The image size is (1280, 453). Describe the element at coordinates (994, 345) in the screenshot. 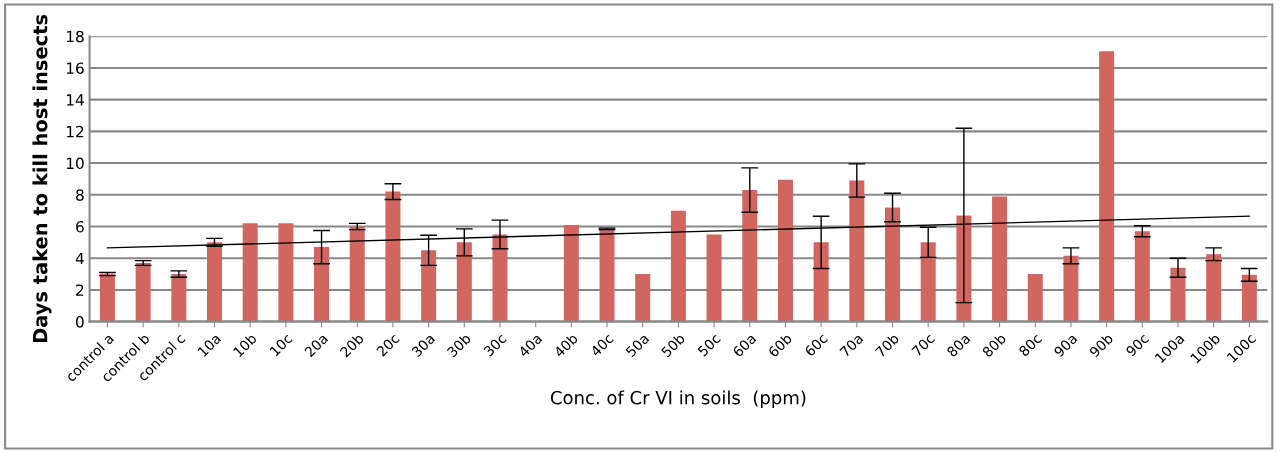

I see `x-tick-label: 80b` at that location.